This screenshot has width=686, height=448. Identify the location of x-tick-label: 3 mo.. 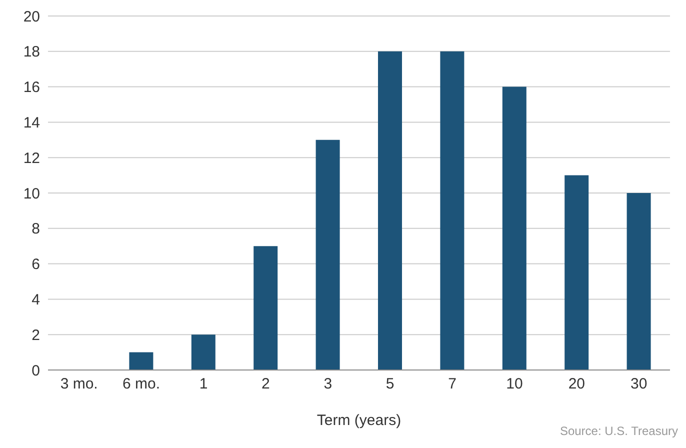
(79, 384).